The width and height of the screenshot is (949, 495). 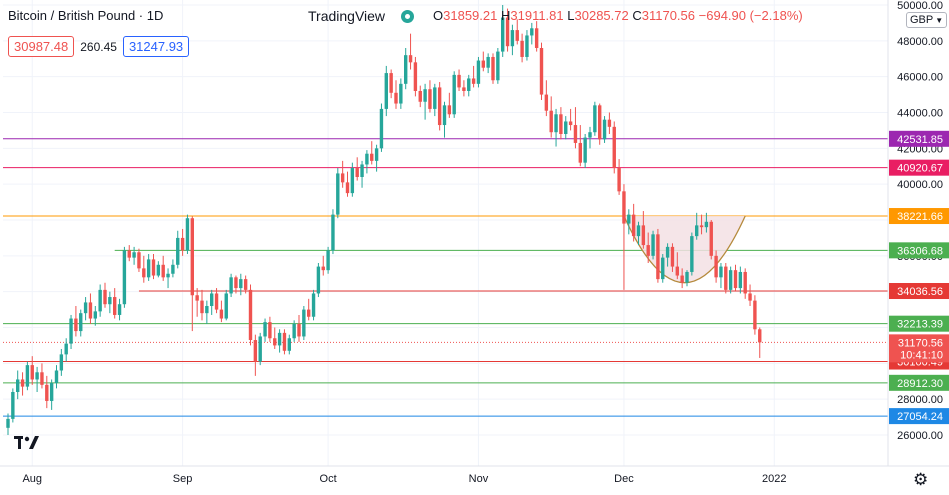 I want to click on x-tick-label: Sep, so click(x=183, y=479).